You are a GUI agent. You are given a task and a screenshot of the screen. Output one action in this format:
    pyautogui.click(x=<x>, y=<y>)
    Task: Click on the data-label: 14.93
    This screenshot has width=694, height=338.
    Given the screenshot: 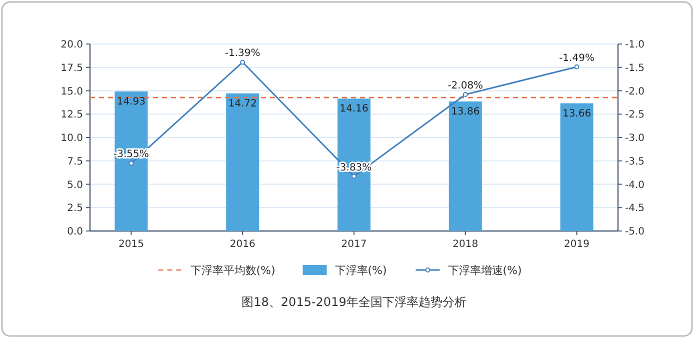 What is the action you would take?
    pyautogui.click(x=131, y=102)
    